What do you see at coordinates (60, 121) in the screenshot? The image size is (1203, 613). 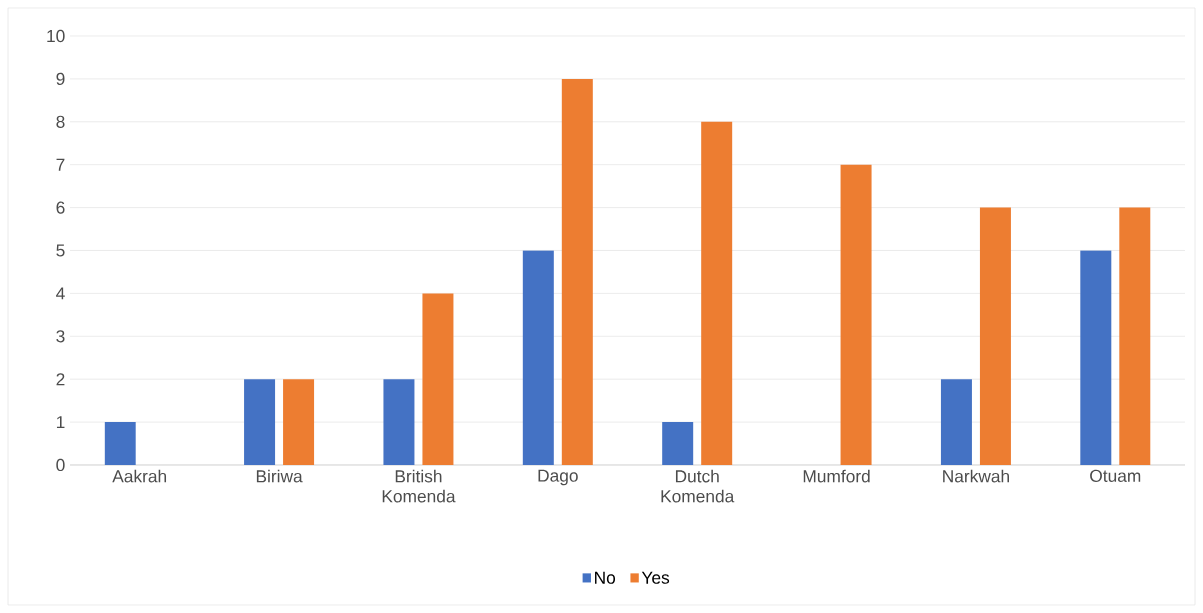 I see `y-tick-label: 8` at bounding box center [60, 121].